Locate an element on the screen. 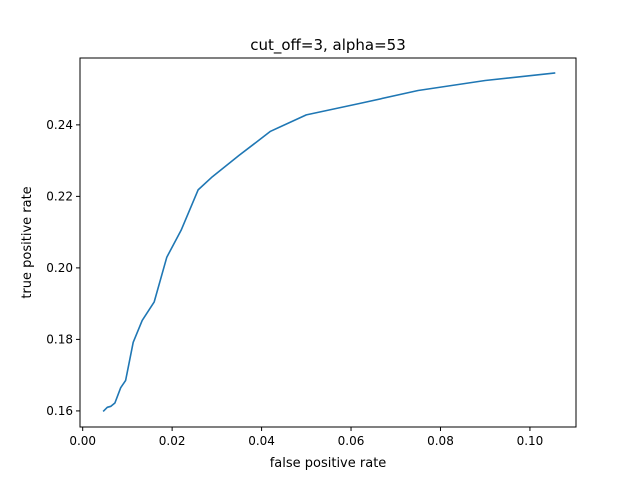  x-axis: 0.00 0.02 0.04 0.06 0.08 0.10 is located at coordinates (306, 437).